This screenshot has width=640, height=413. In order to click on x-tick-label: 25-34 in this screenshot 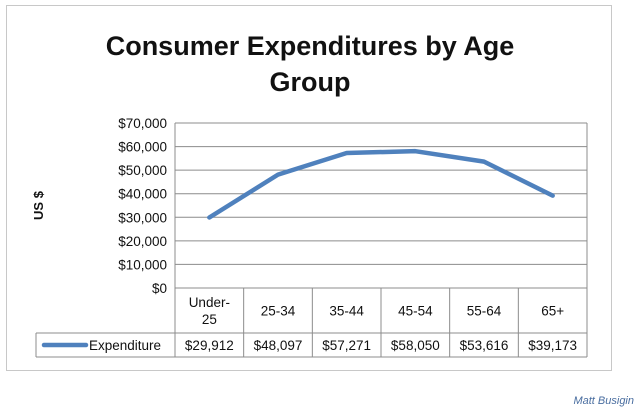, I will do `click(278, 311)`.